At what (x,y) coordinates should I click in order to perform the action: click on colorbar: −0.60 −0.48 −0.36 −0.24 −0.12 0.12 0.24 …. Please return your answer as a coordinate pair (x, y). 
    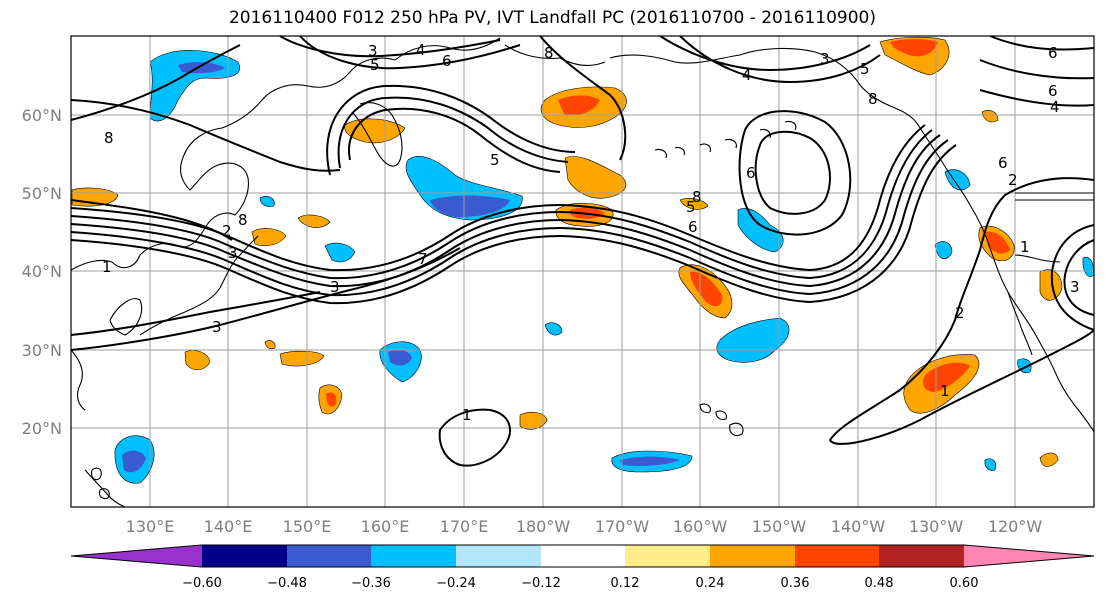
    Looking at the image, I should click on (582, 567).